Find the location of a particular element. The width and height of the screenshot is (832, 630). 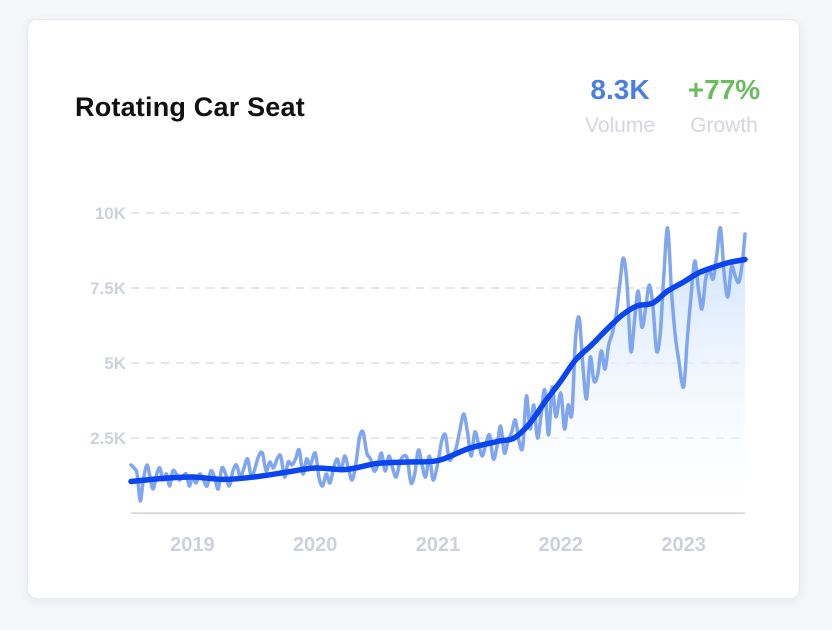

x-tick-label: 2022 is located at coordinates (561, 545).